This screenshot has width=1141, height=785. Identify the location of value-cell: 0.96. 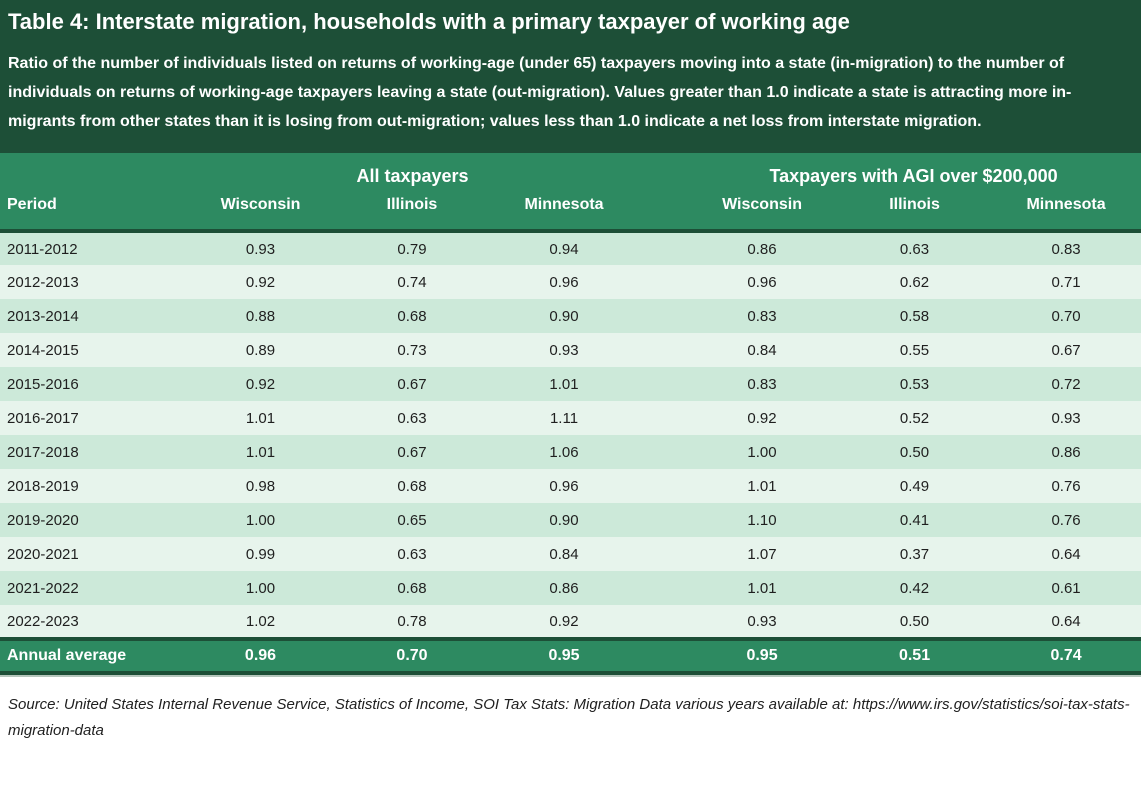
(564, 486).